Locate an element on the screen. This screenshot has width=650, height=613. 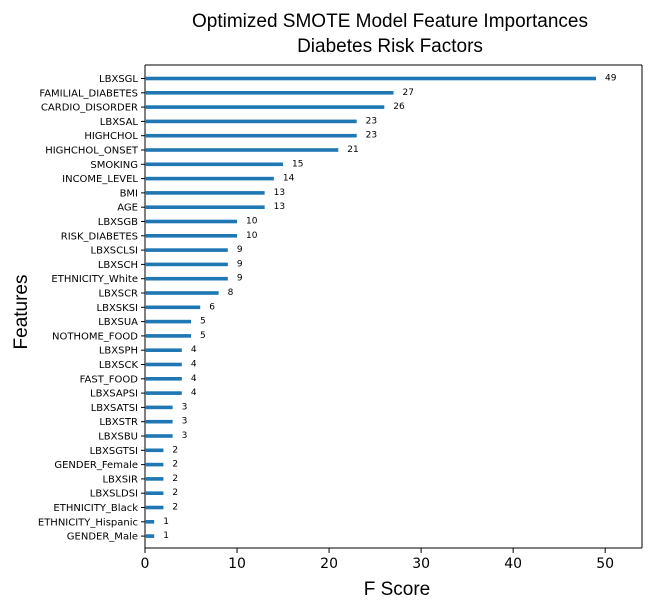
y-axis-label: Features is located at coordinates (21, 312).